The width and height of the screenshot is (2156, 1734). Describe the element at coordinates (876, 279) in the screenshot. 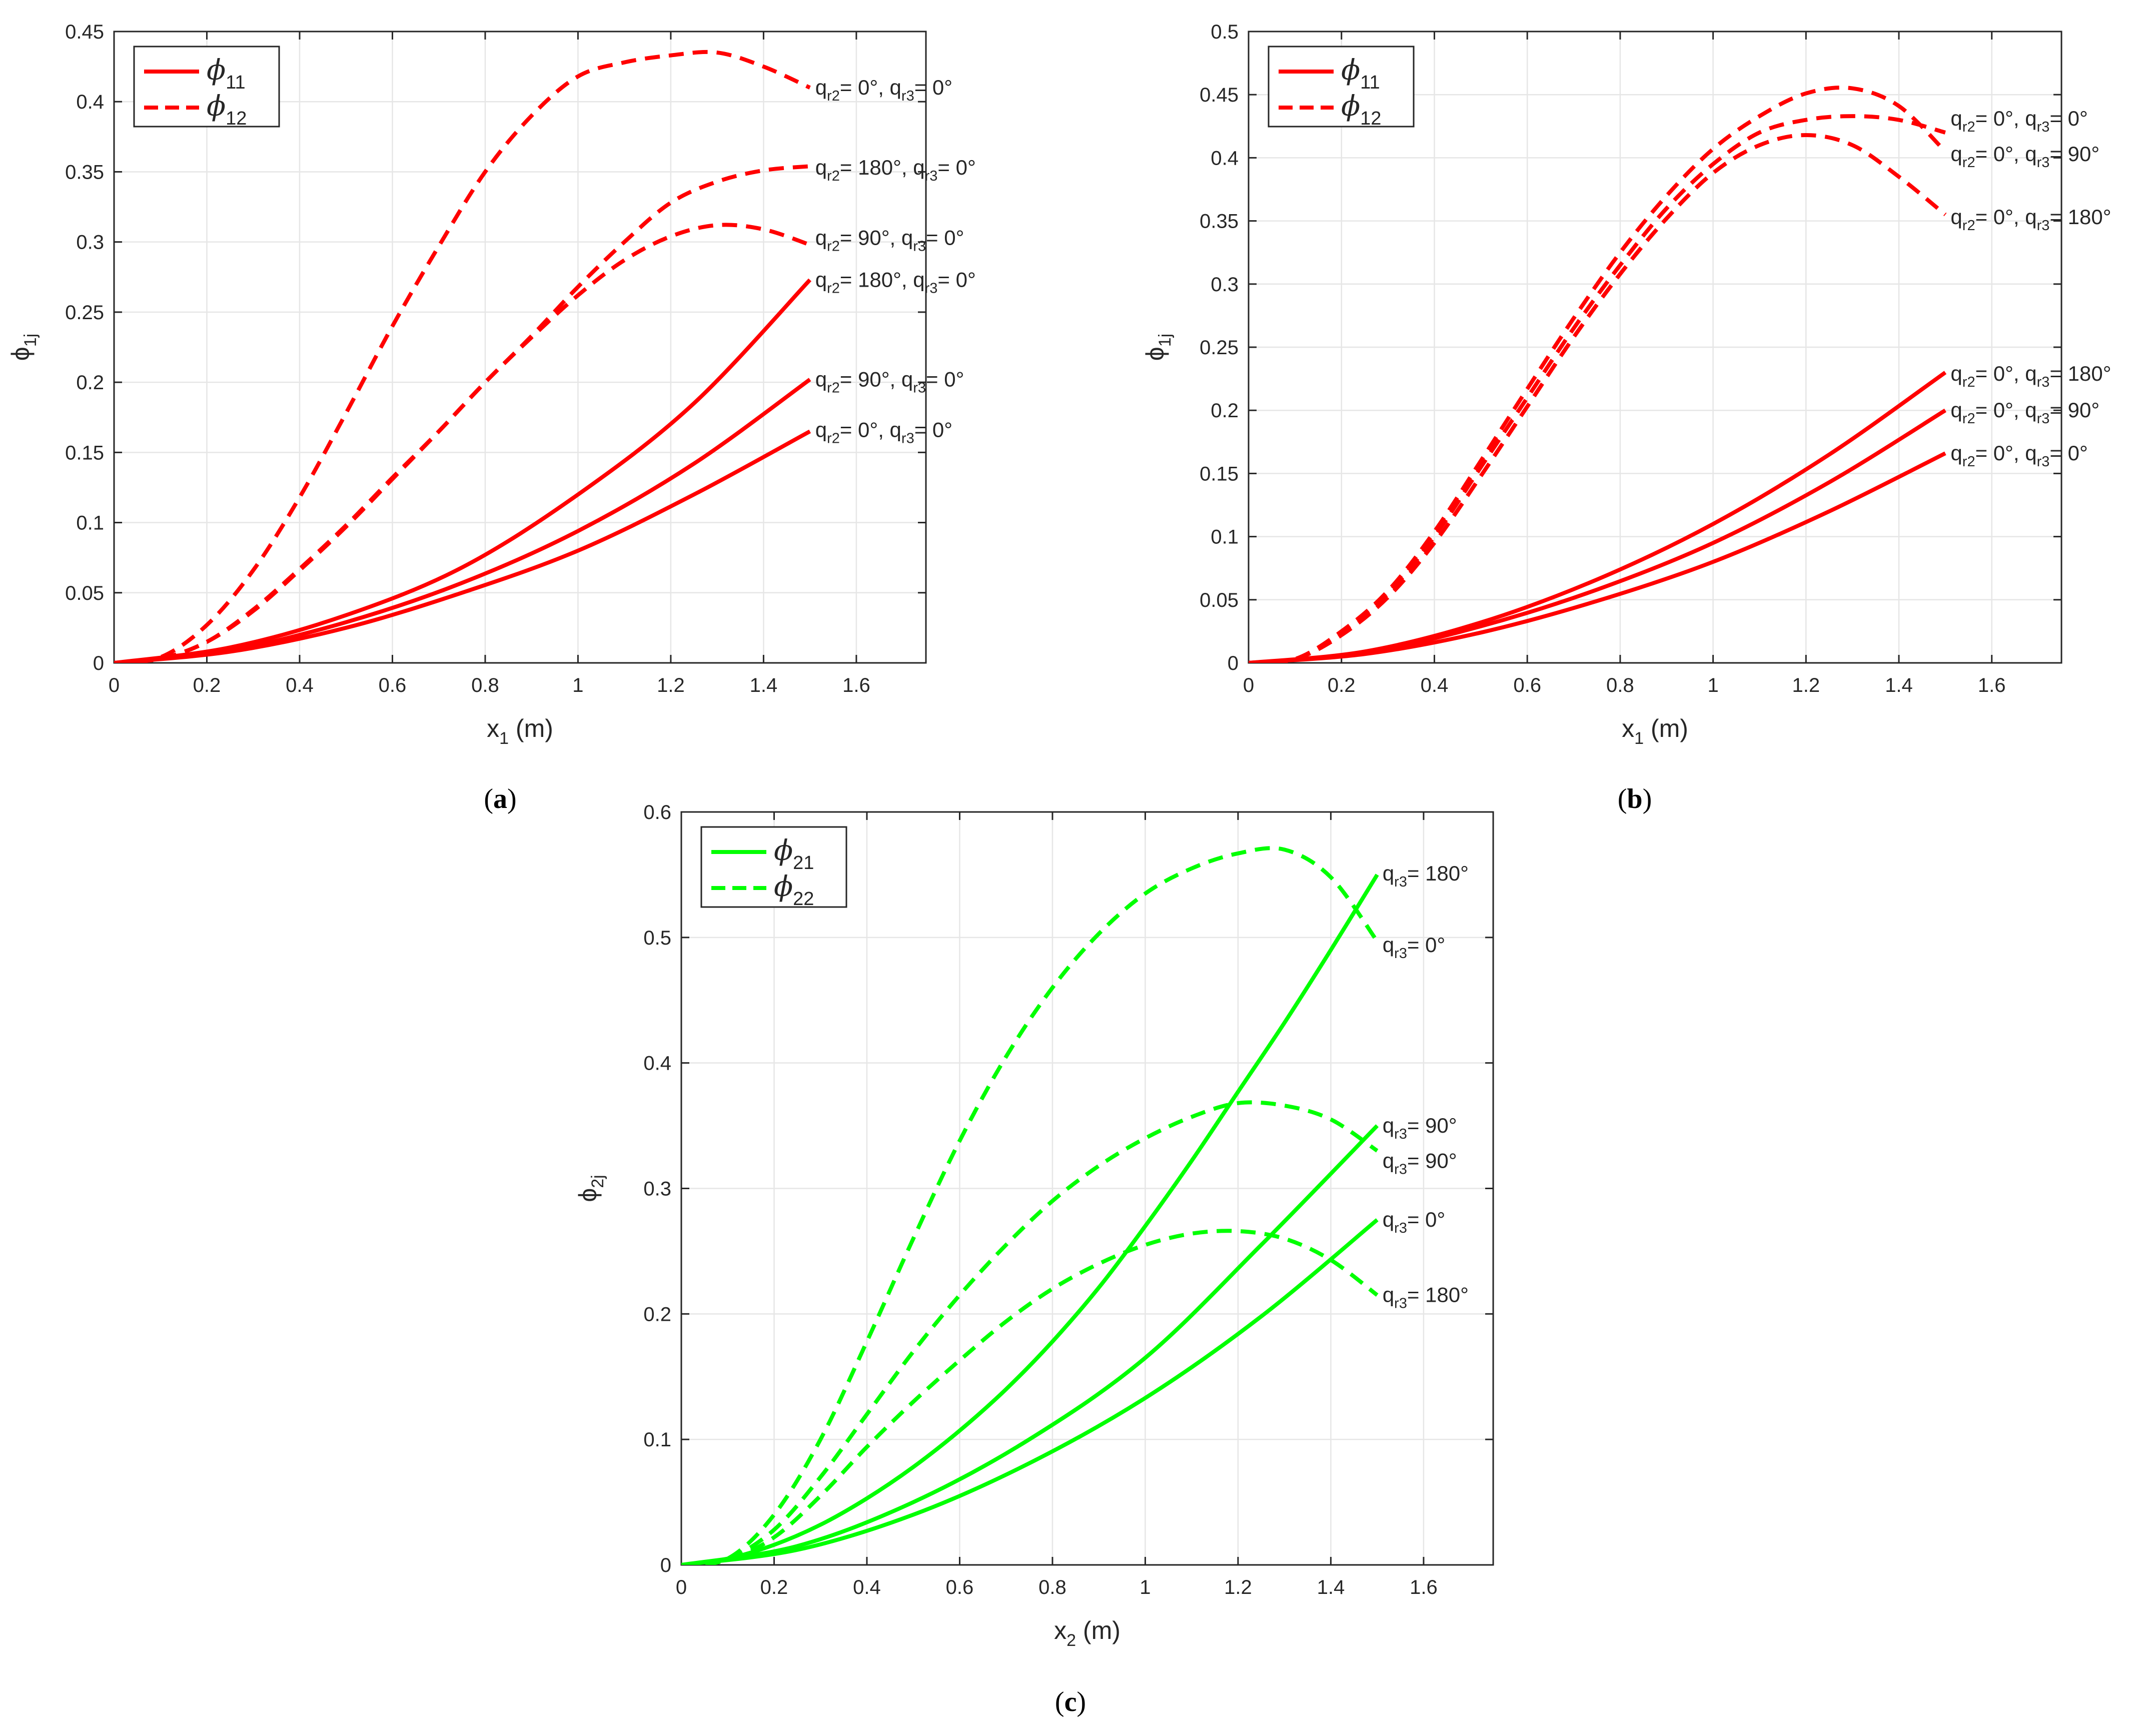

I see `annotation-value: = 180°,` at that location.